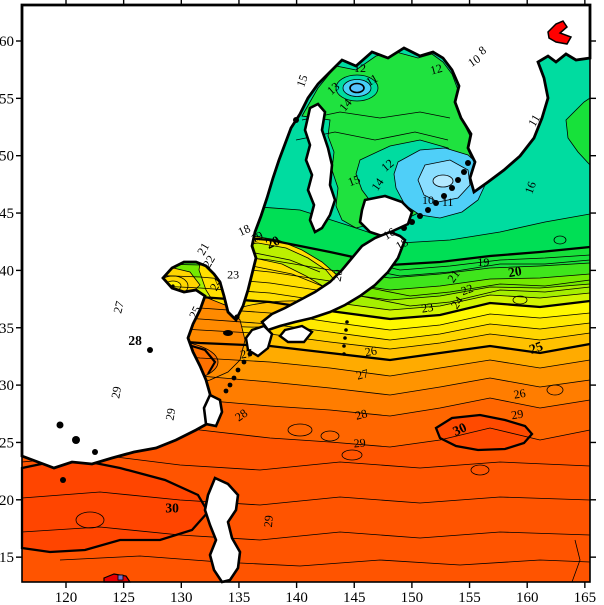  Describe the element at coordinates (135, 340) in the screenshot. I see `contour-label: 28` at that location.